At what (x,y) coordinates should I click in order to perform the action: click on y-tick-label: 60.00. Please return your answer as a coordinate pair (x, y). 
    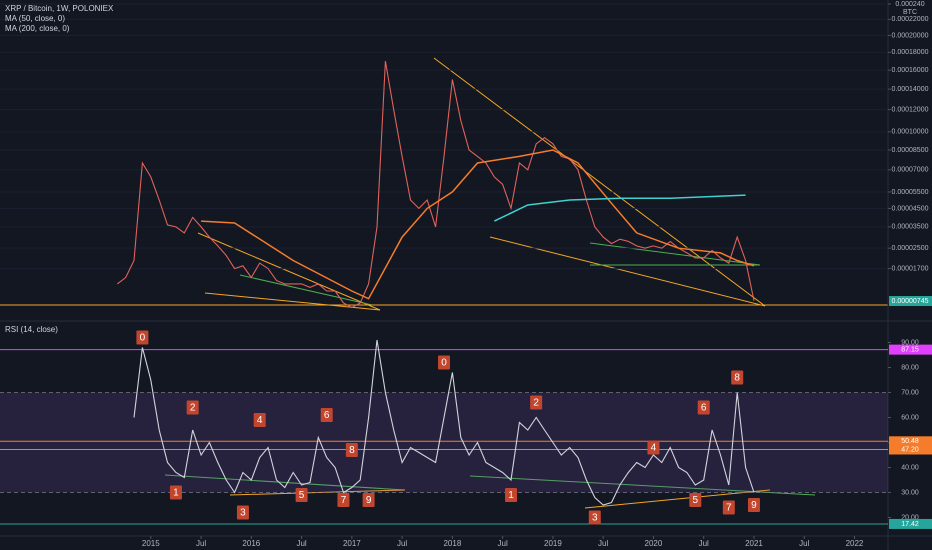
    Looking at the image, I should click on (910, 417).